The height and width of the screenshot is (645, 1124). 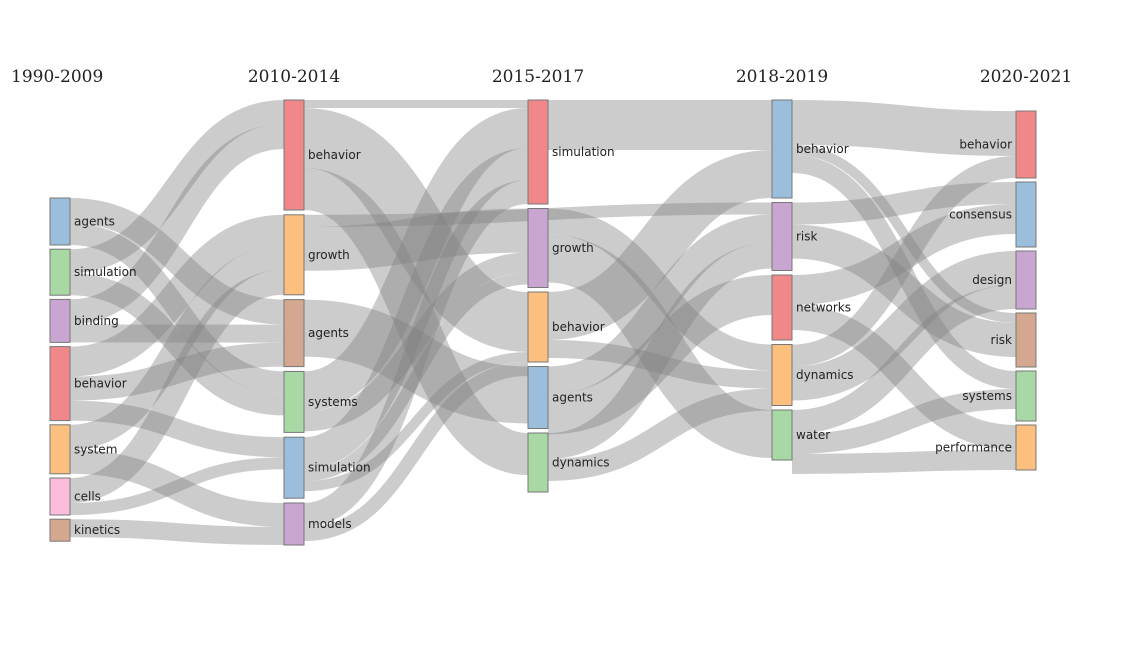 I want to click on flow-behavior-to-risk, so click(x=904, y=234).